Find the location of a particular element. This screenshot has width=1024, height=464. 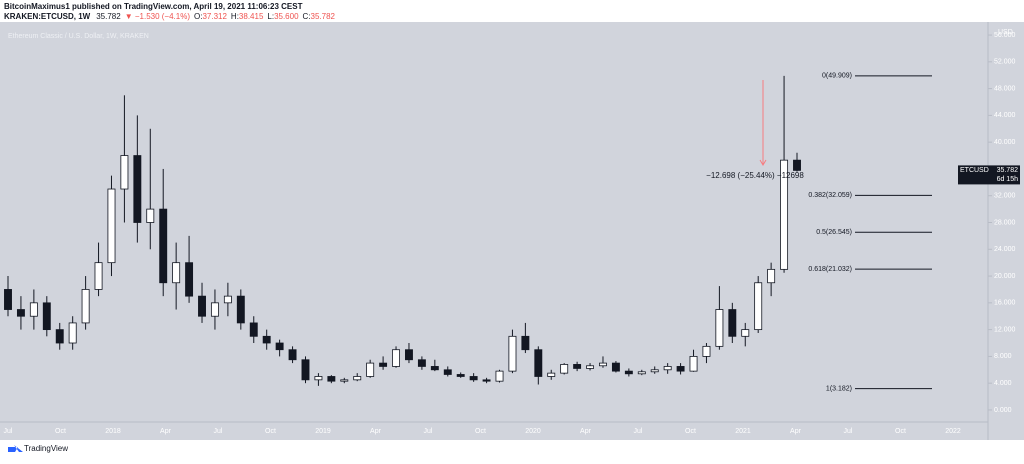

ohlc-value: 35.782 is located at coordinates (323, 16).